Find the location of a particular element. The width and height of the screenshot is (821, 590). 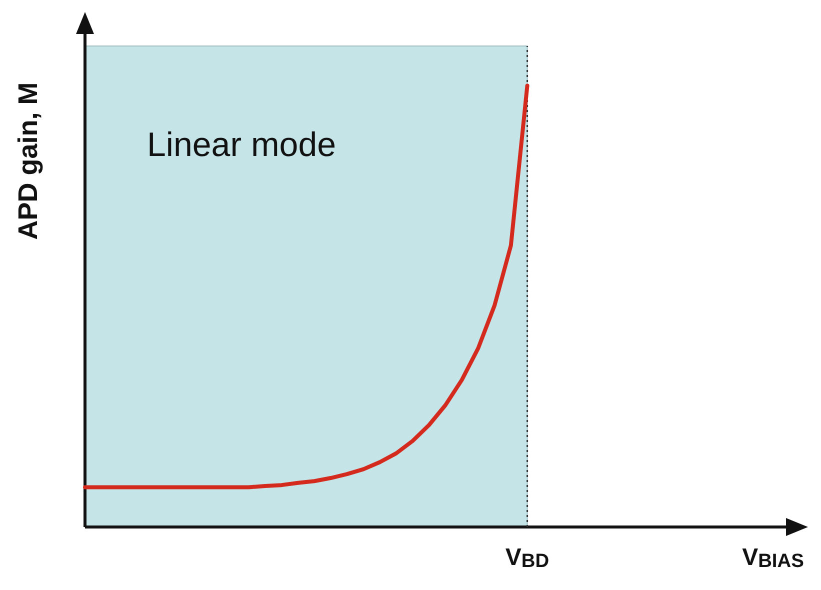

x-tick-label: V$_{BIAS}$ is located at coordinates (773, 558).